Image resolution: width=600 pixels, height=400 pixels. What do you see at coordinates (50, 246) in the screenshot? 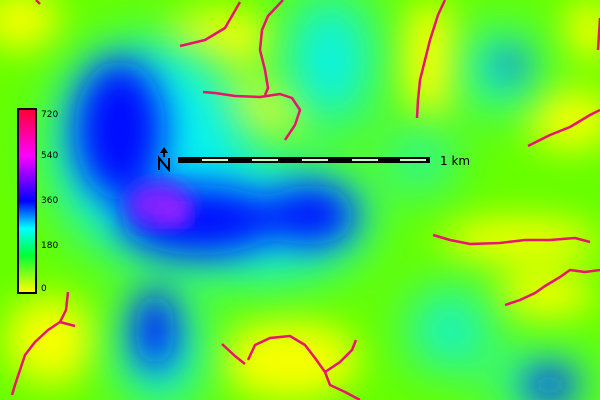
I see `legend-tick-180: 180` at bounding box center [50, 246].